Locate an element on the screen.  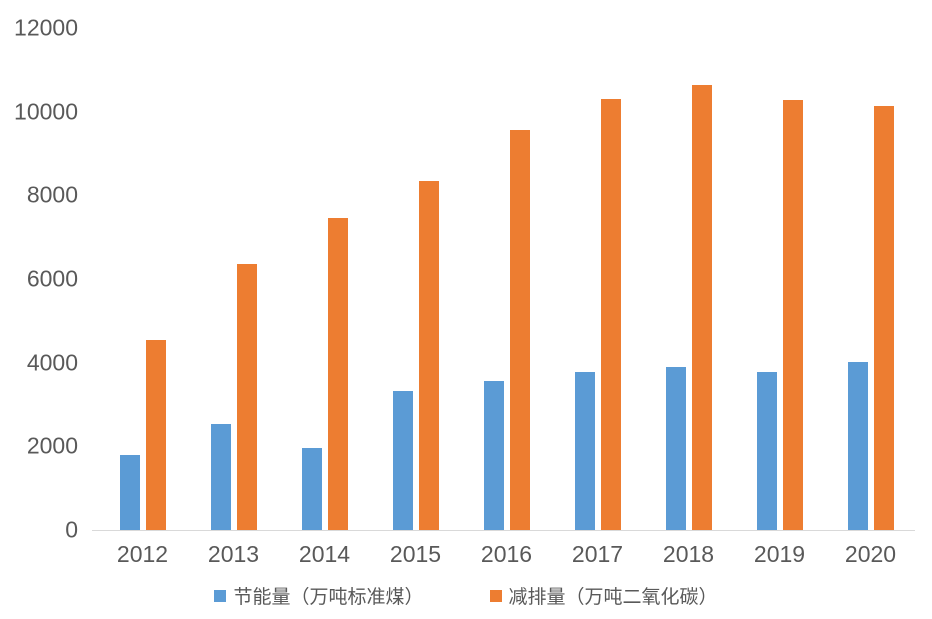
bar-series-0-2013 is located at coordinates (220, 477).